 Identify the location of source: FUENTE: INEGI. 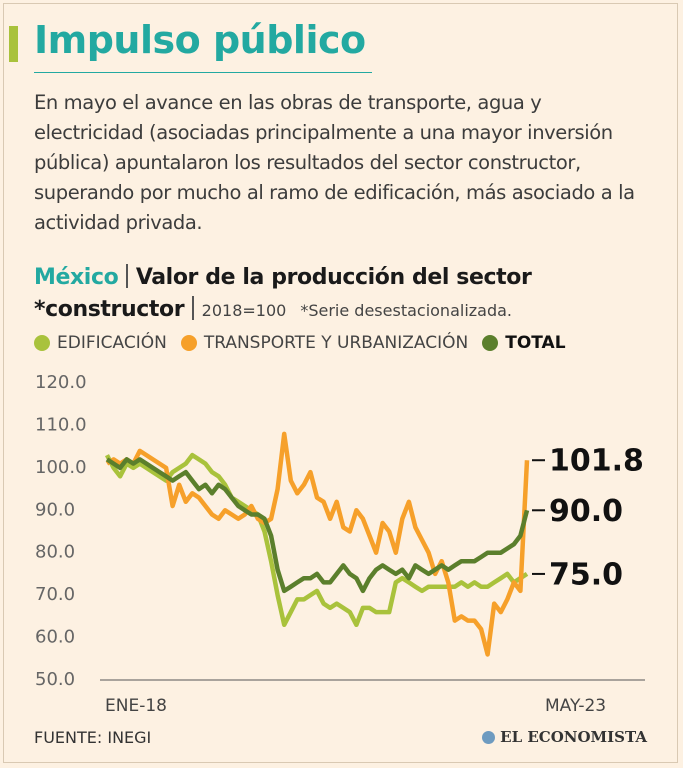
(93, 737).